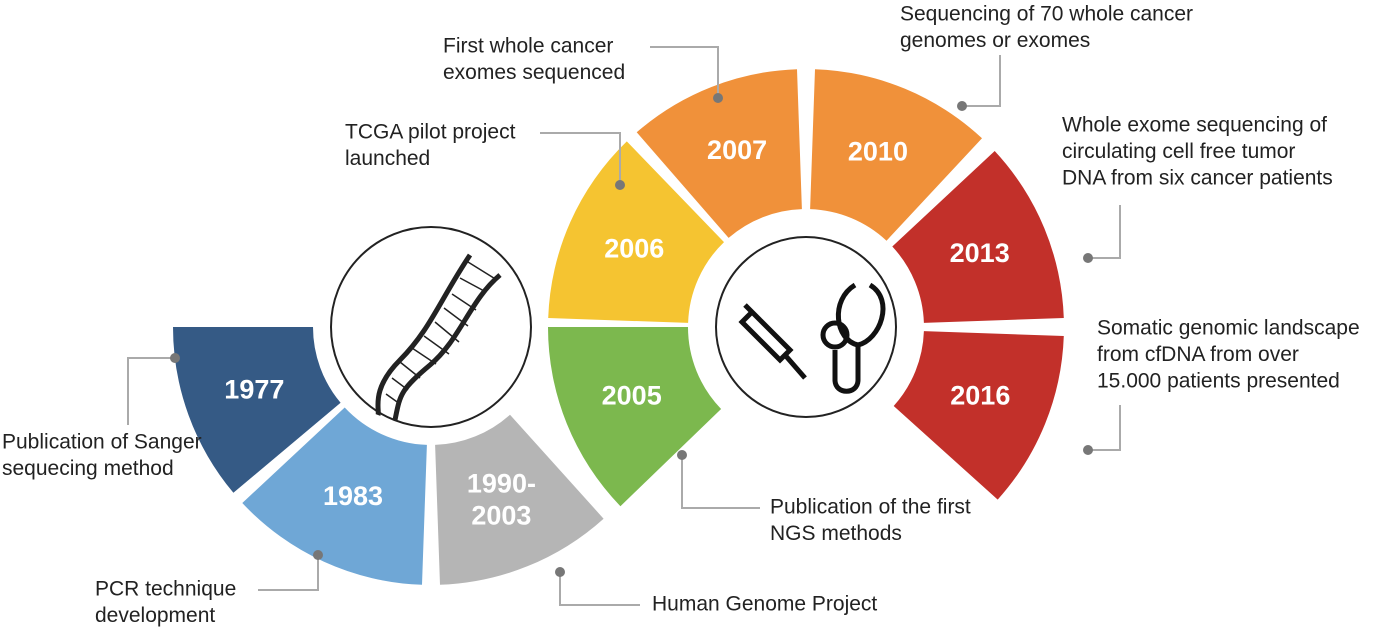 Image resolution: width=1384 pixels, height=629 pixels. What do you see at coordinates (254, 389) in the screenshot?
I see `segment-year: 1977` at bounding box center [254, 389].